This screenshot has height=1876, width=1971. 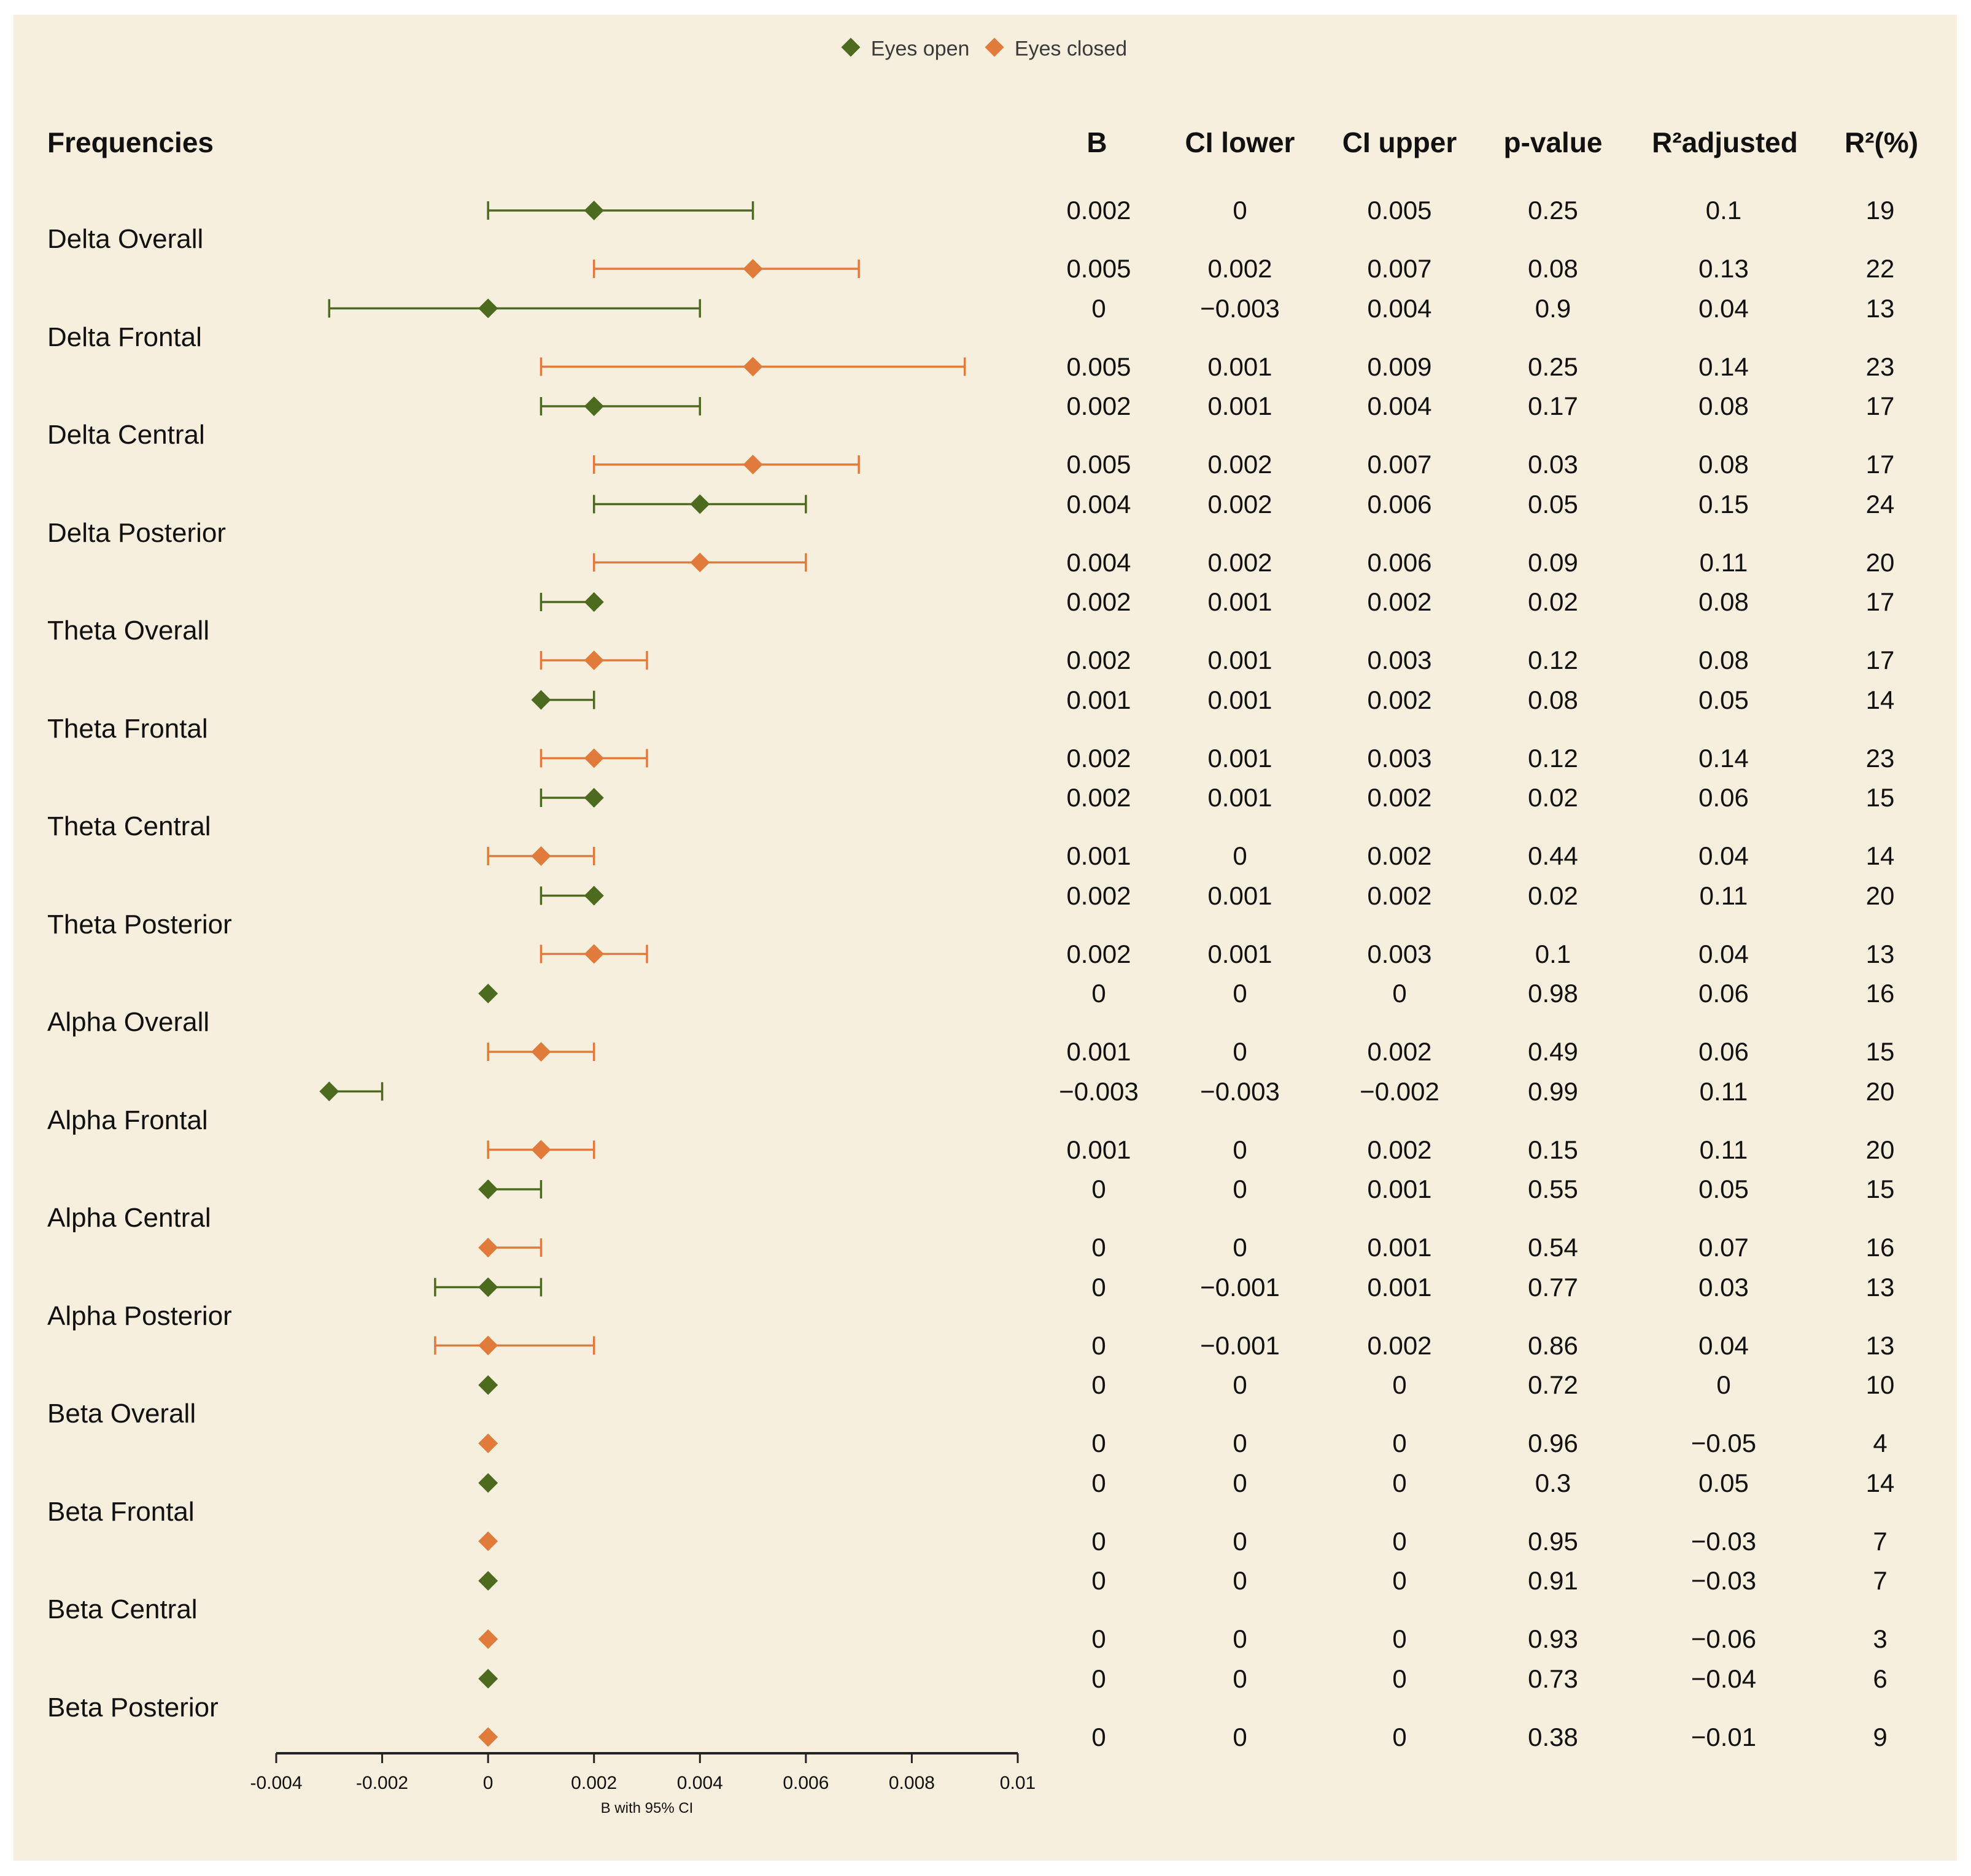 What do you see at coordinates (1880, 699) in the screenshot?
I see `cell-r2-pct-eyes-open: 14` at bounding box center [1880, 699].